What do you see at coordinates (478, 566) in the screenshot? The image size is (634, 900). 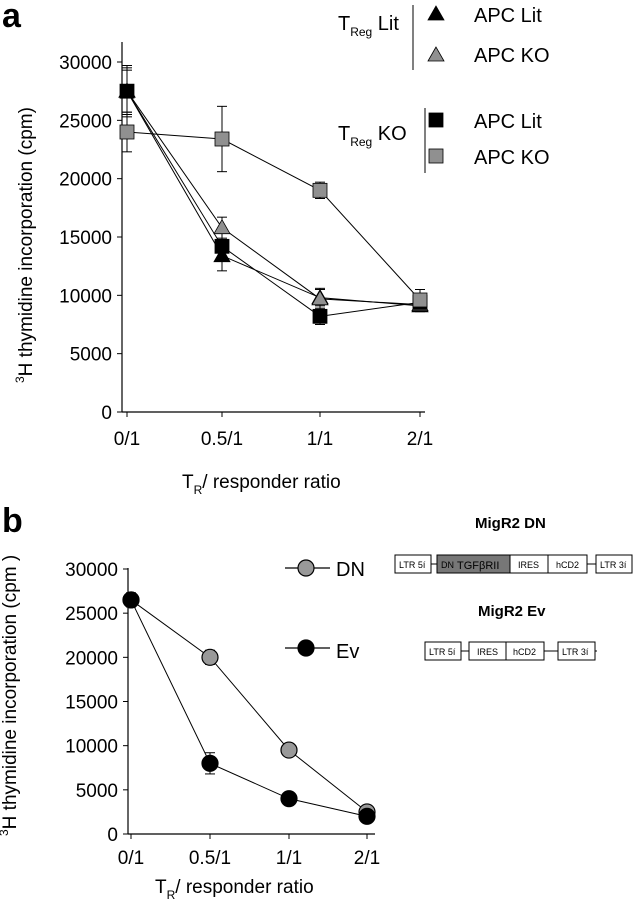 I see `dn-tgf-label: TGFβRII` at bounding box center [478, 566].